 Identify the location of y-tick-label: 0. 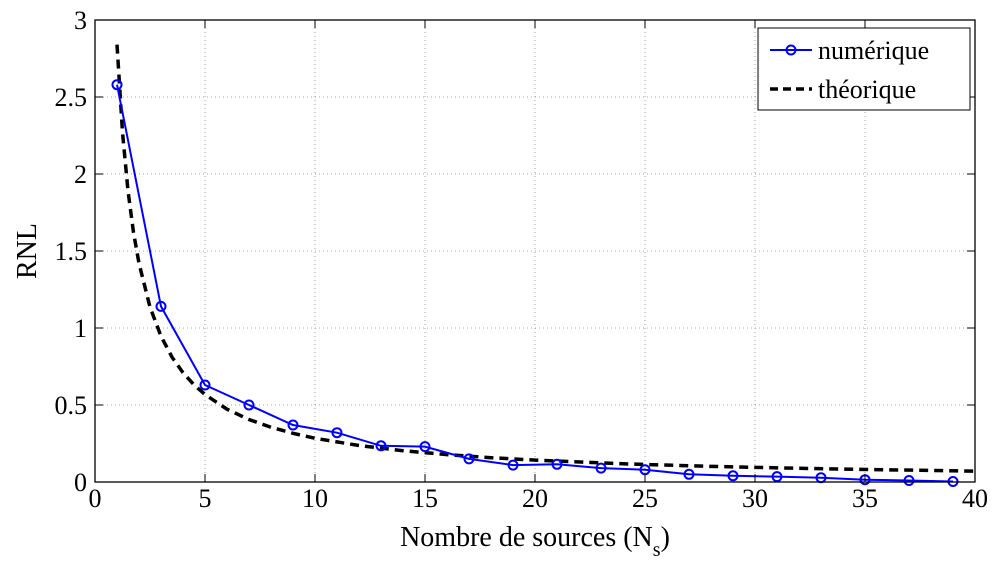
(80, 482).